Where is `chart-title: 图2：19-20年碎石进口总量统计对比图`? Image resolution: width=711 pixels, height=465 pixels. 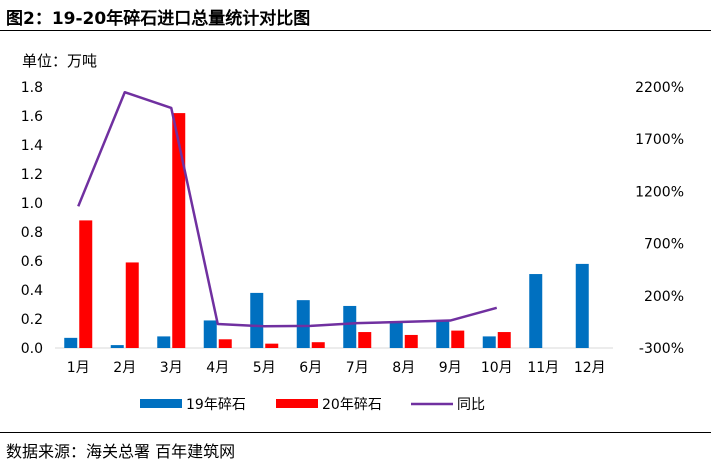
chart-title: 图2：19-20年碎石进口总量统计对比图 is located at coordinates (158, 19).